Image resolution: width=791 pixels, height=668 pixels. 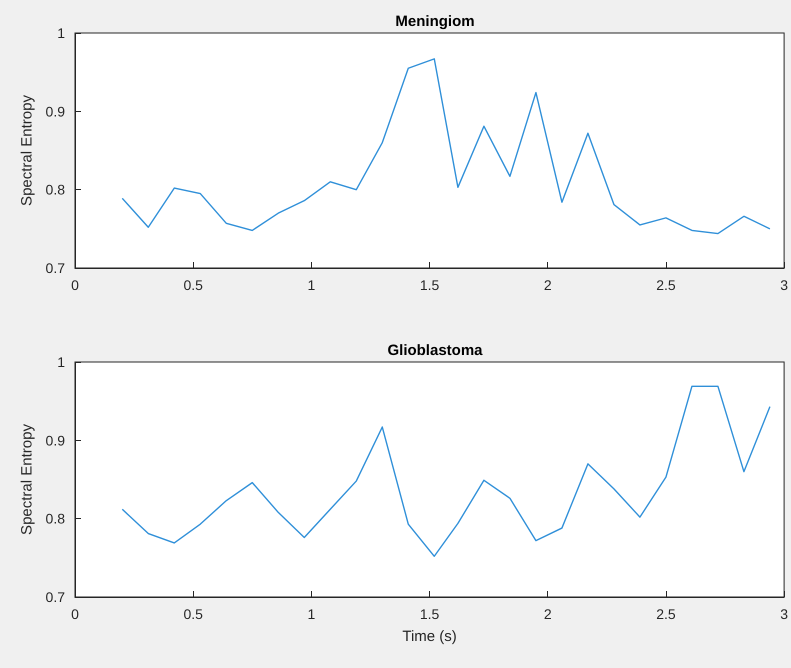 What do you see at coordinates (429, 636) in the screenshot?
I see `x-axis-title: Time (s)` at bounding box center [429, 636].